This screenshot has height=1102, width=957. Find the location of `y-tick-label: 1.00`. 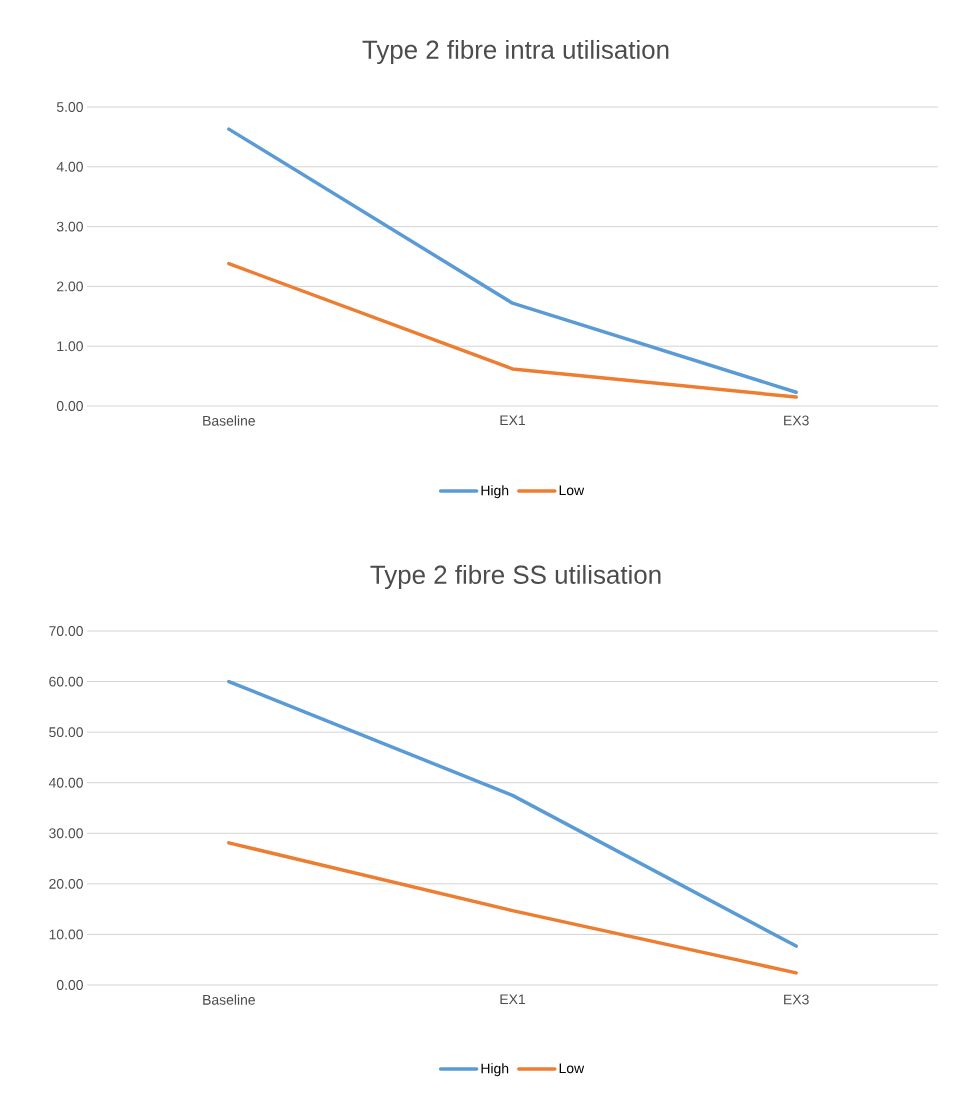

y-tick-label: 1.00 is located at coordinates (70, 346).